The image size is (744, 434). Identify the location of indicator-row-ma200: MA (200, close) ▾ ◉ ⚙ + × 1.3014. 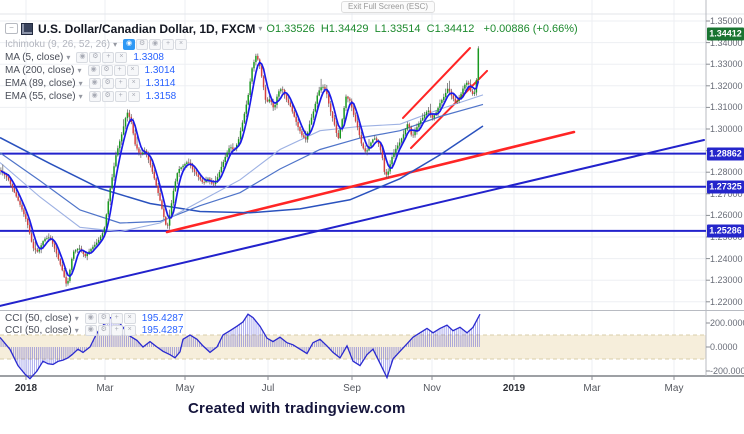
(291, 70).